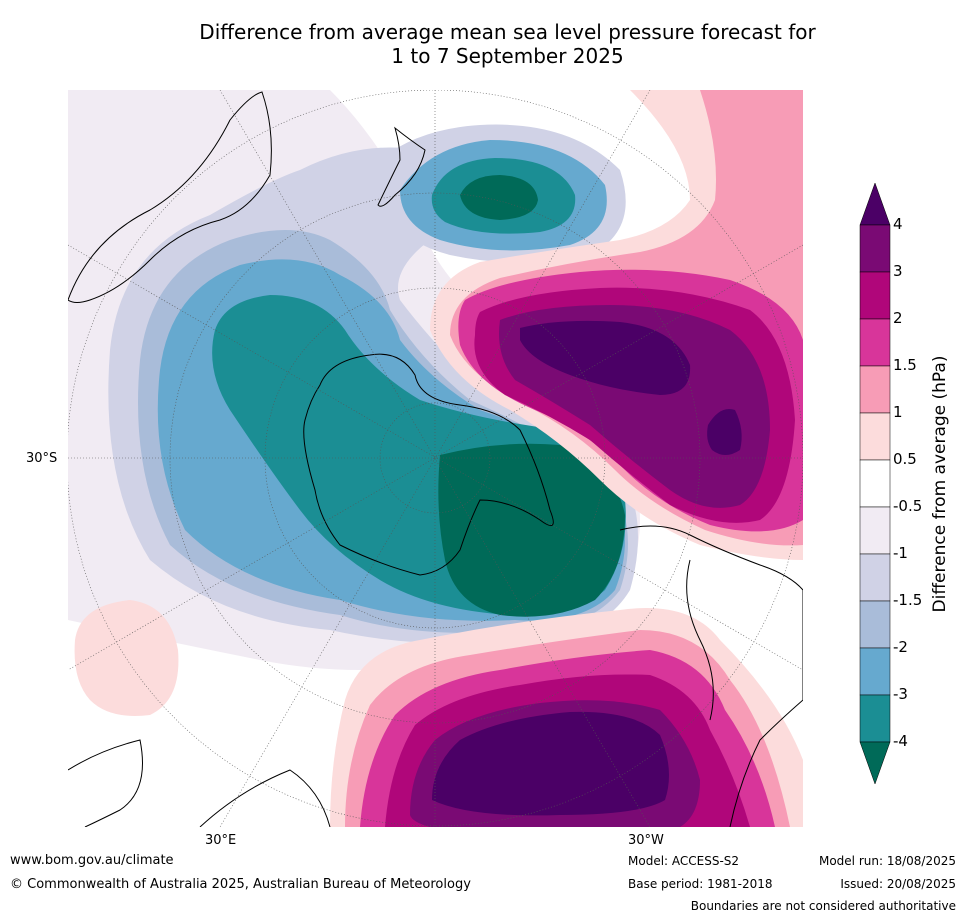 Image resolution: width=965 pixels, height=919 pixels. Describe the element at coordinates (428, 464) in the screenshot. I see `coast-antarctica` at that location.